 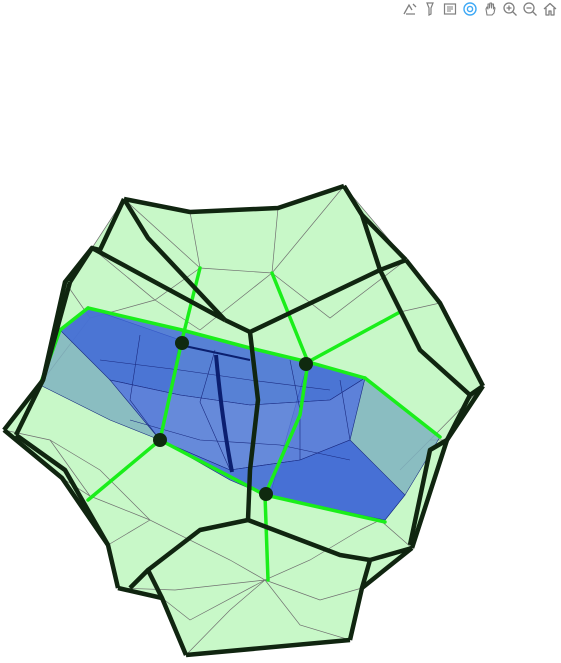 I want to click on orbit-icon, so click(x=469, y=9).